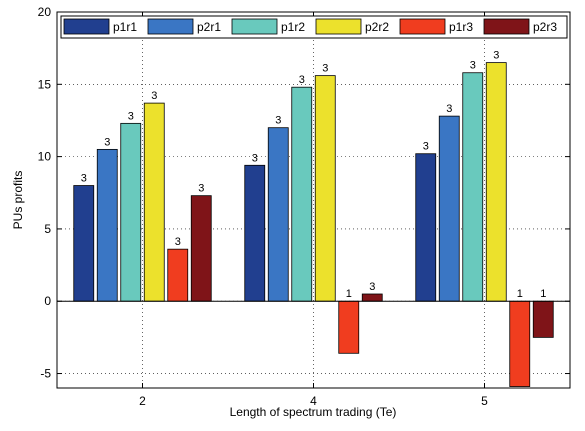  Describe the element at coordinates (209, 27) in the screenshot. I see `legend-label-p2r1: p2r1` at that location.